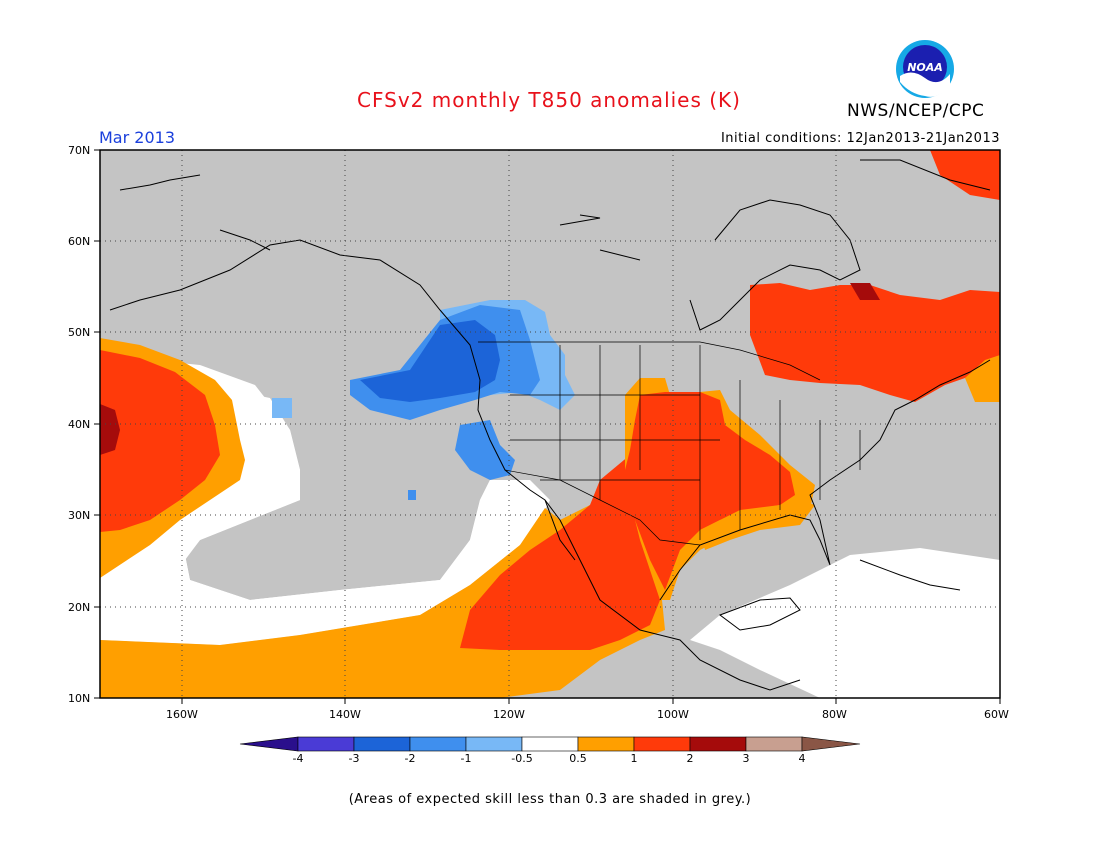  What do you see at coordinates (673, 714) in the screenshot?
I see `lon-label: 100W` at bounding box center [673, 714].